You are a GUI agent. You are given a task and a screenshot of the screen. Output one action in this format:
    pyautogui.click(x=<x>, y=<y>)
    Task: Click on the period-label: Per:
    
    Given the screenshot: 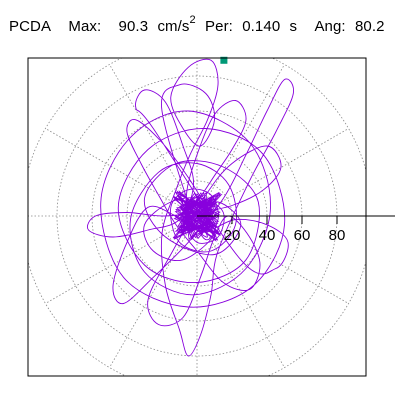 What is the action you would take?
    pyautogui.click(x=219, y=26)
    